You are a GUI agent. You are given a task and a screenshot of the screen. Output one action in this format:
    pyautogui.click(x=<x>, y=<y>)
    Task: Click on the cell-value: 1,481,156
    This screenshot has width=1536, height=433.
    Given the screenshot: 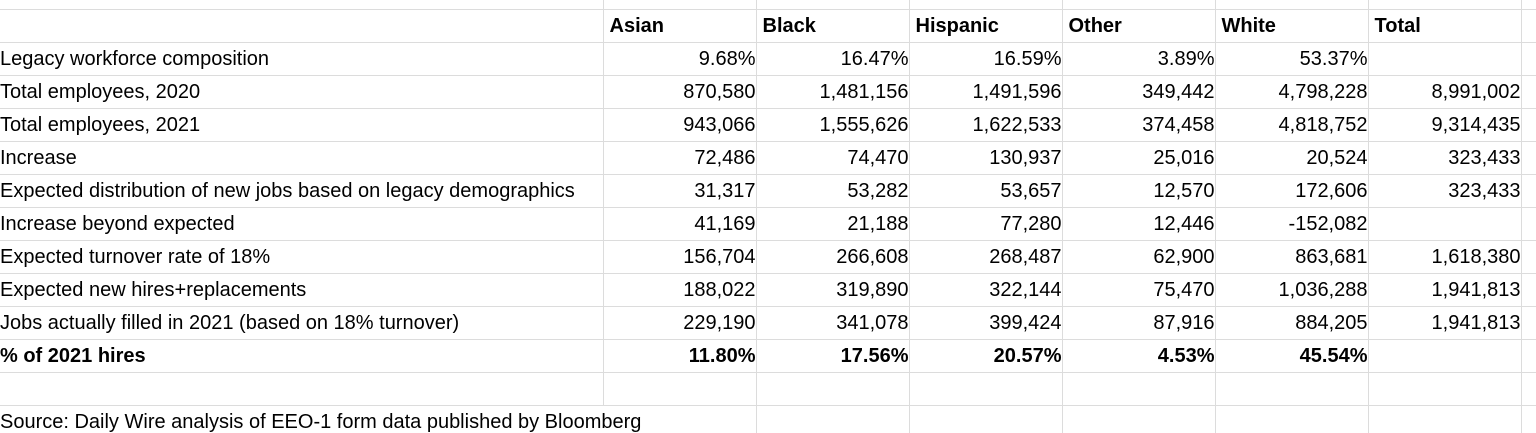 What is the action you would take?
    pyautogui.click(x=833, y=92)
    